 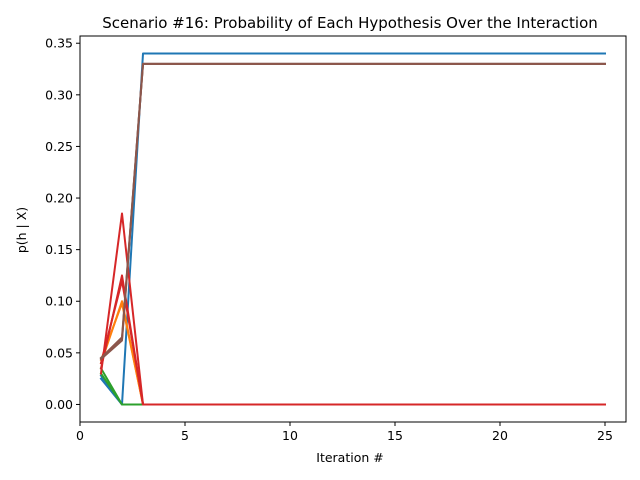 What do you see at coordinates (290, 435) in the screenshot?
I see `x-tick-label: 10` at bounding box center [290, 435].